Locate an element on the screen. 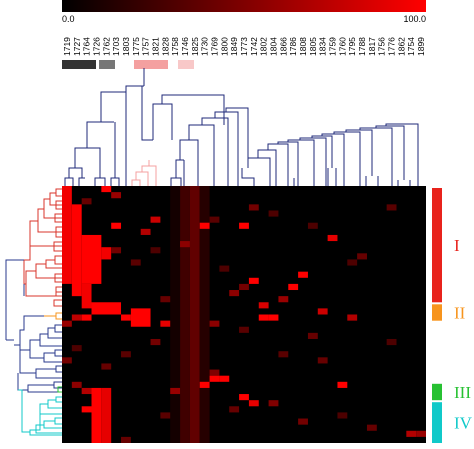 This screenshot has width=474, height=449. column-label: 1726 is located at coordinates (96, 46).